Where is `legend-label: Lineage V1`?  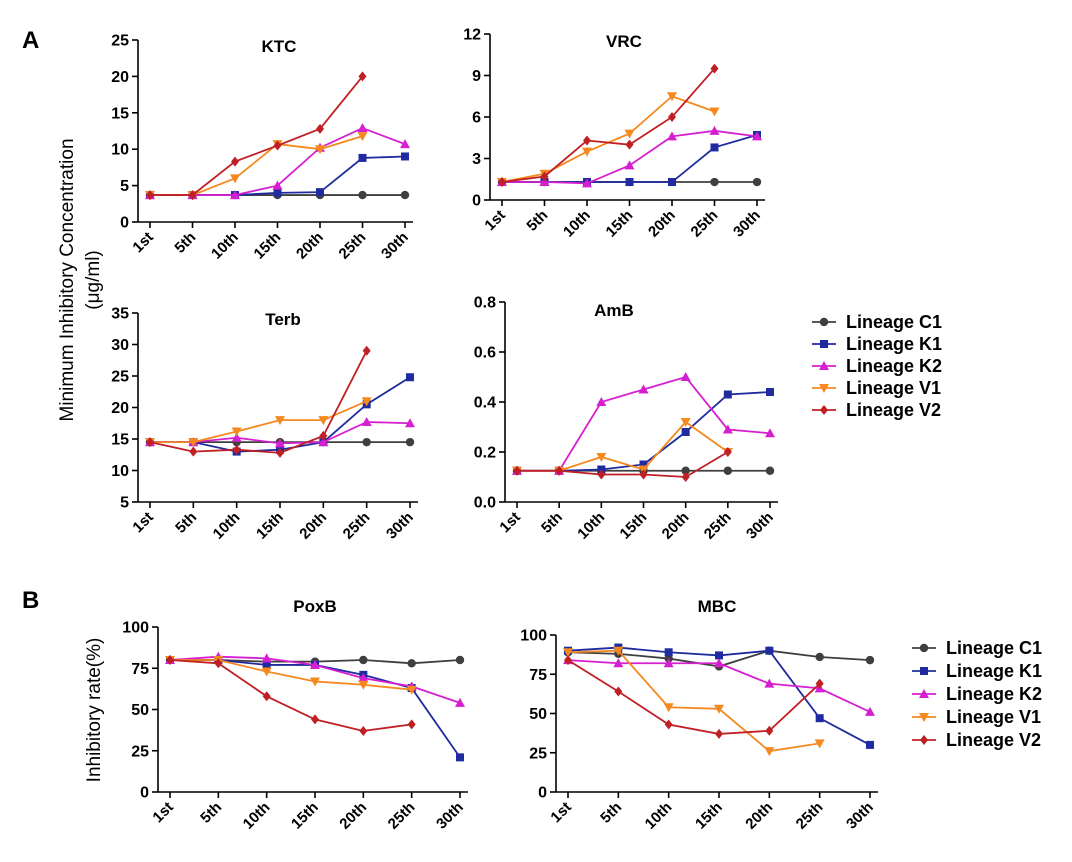
legend-label: Lineage V1 is located at coordinates (993, 717).